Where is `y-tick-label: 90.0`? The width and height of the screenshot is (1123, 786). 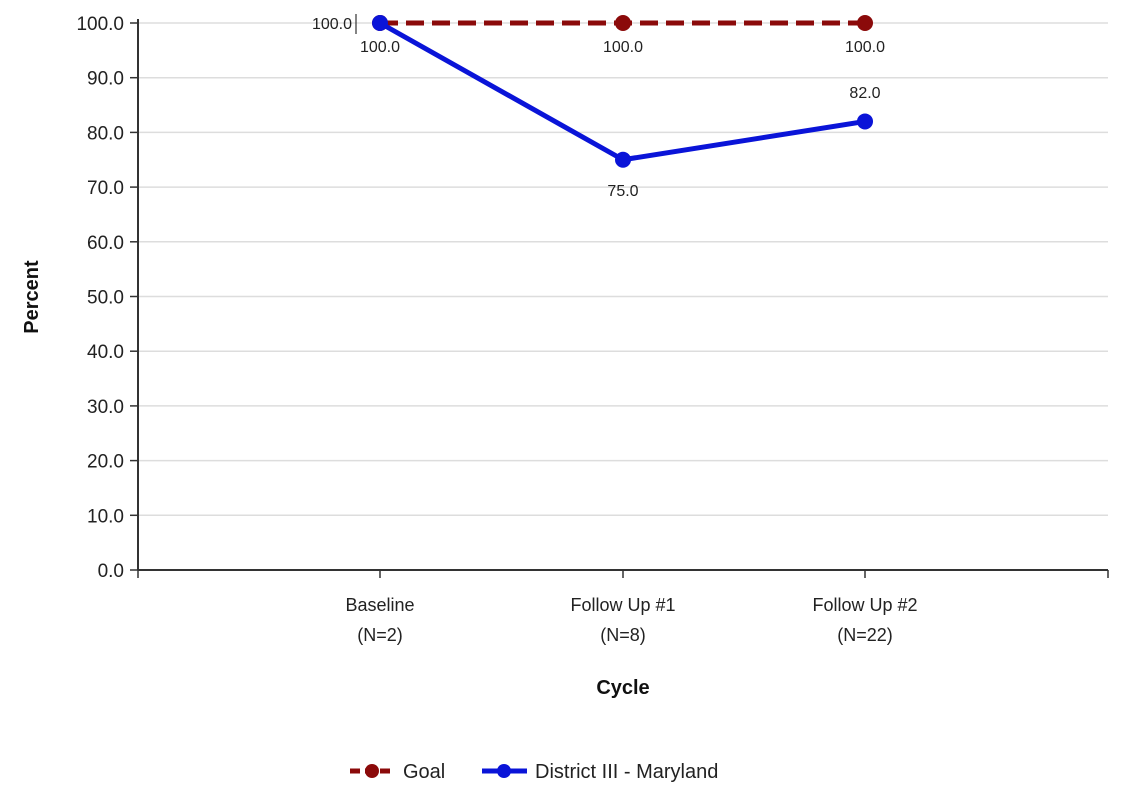 y-tick-label: 90.0 is located at coordinates (105, 79).